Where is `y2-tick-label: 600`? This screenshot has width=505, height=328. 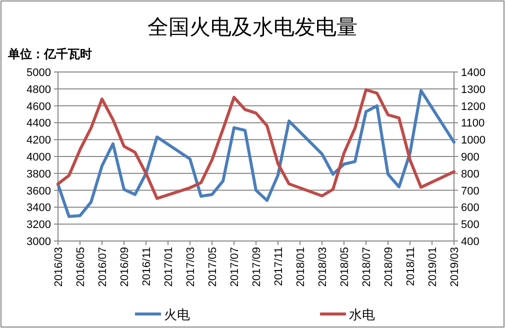
y2-tick-label: 600 is located at coordinates (470, 208).